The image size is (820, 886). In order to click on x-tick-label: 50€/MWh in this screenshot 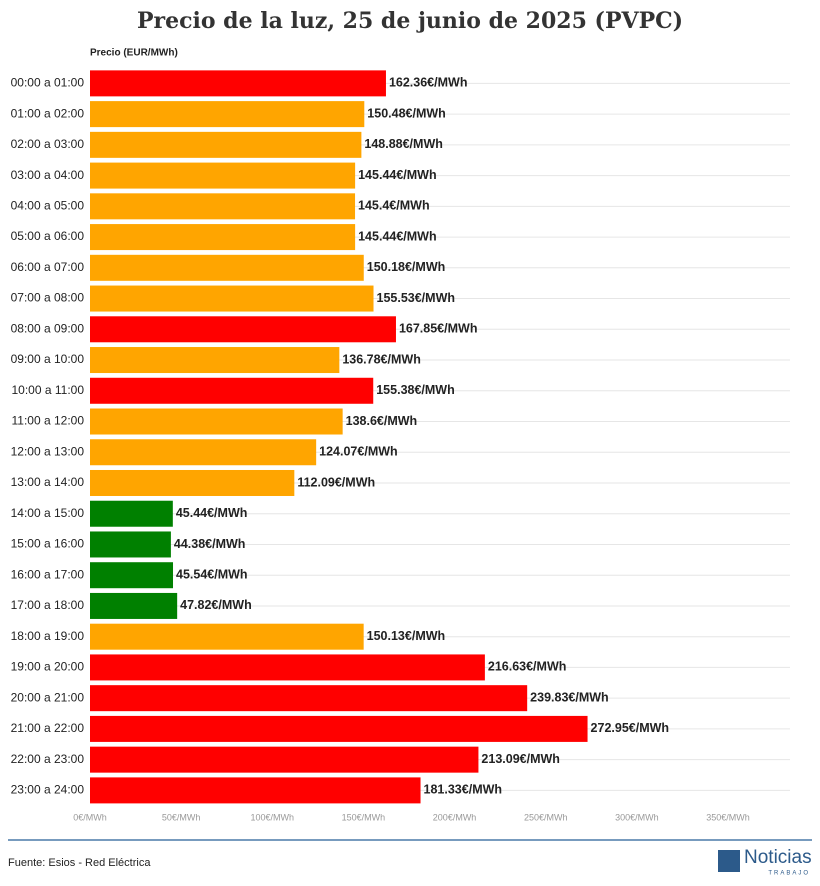, I will do `click(181, 817)`.